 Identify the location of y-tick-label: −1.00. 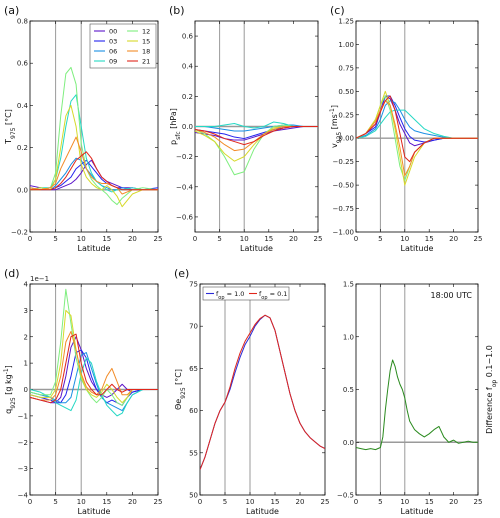
(343, 233).